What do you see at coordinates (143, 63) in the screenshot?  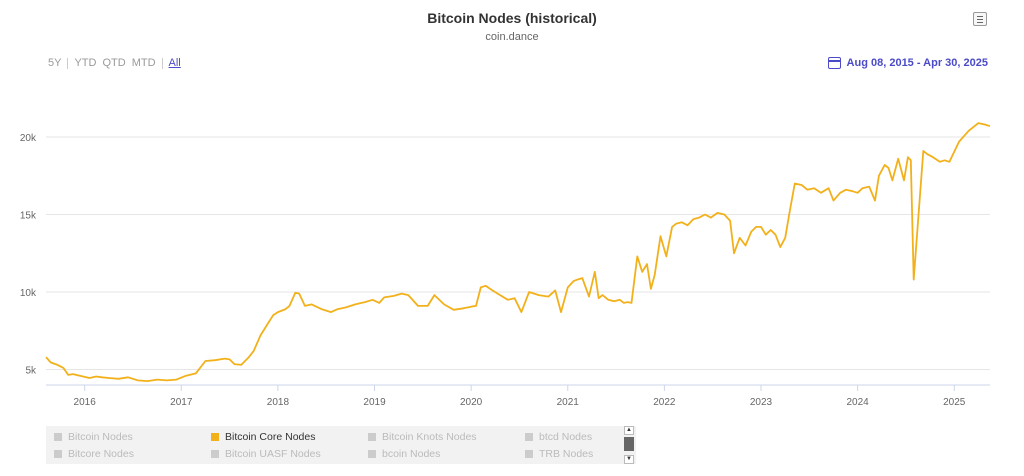 I see `range-mtd-button: MTD` at bounding box center [143, 63].